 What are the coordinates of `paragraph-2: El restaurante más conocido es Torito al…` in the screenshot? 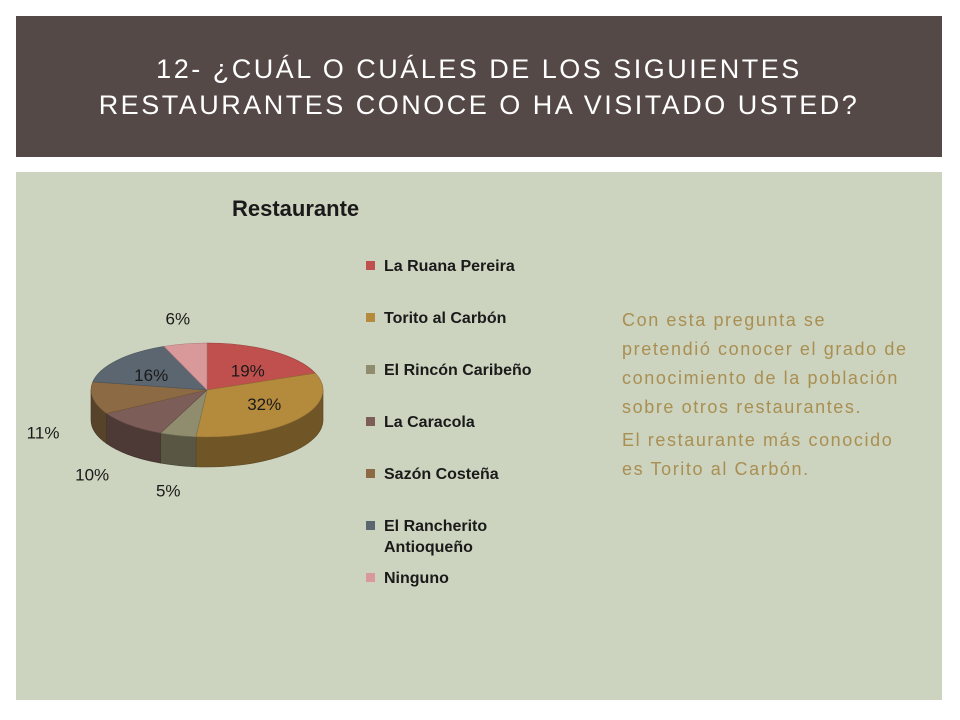 It's located at (758, 454).